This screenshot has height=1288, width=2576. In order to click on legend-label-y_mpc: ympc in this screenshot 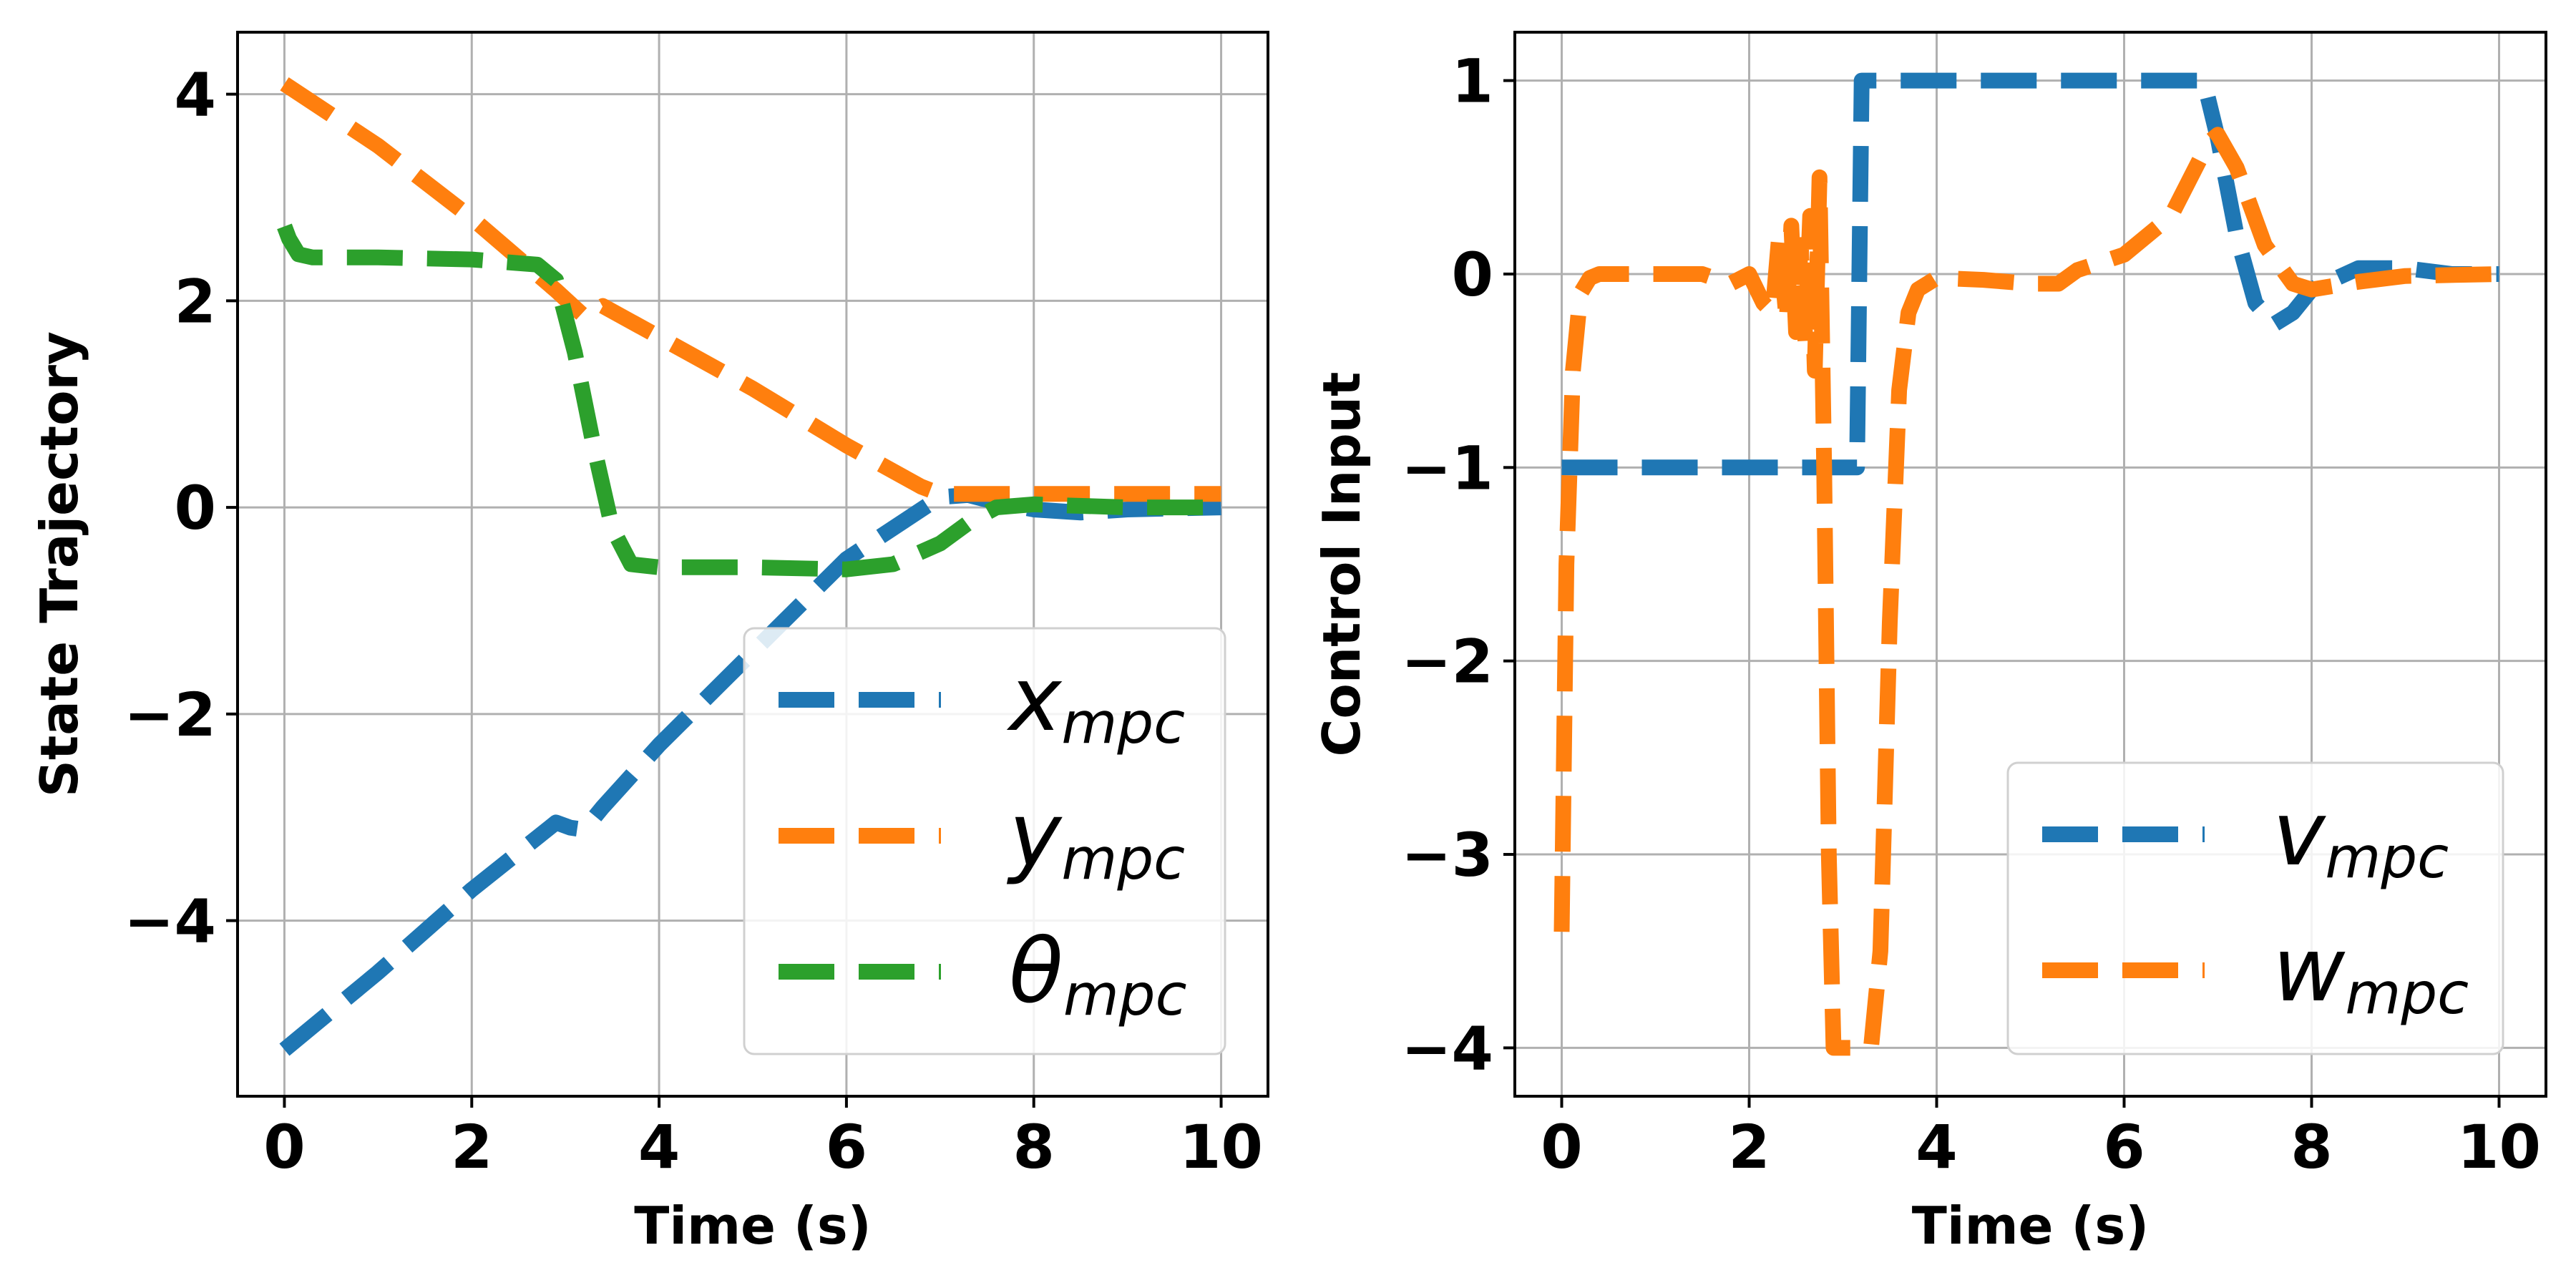, I will do `click(1095, 838)`.